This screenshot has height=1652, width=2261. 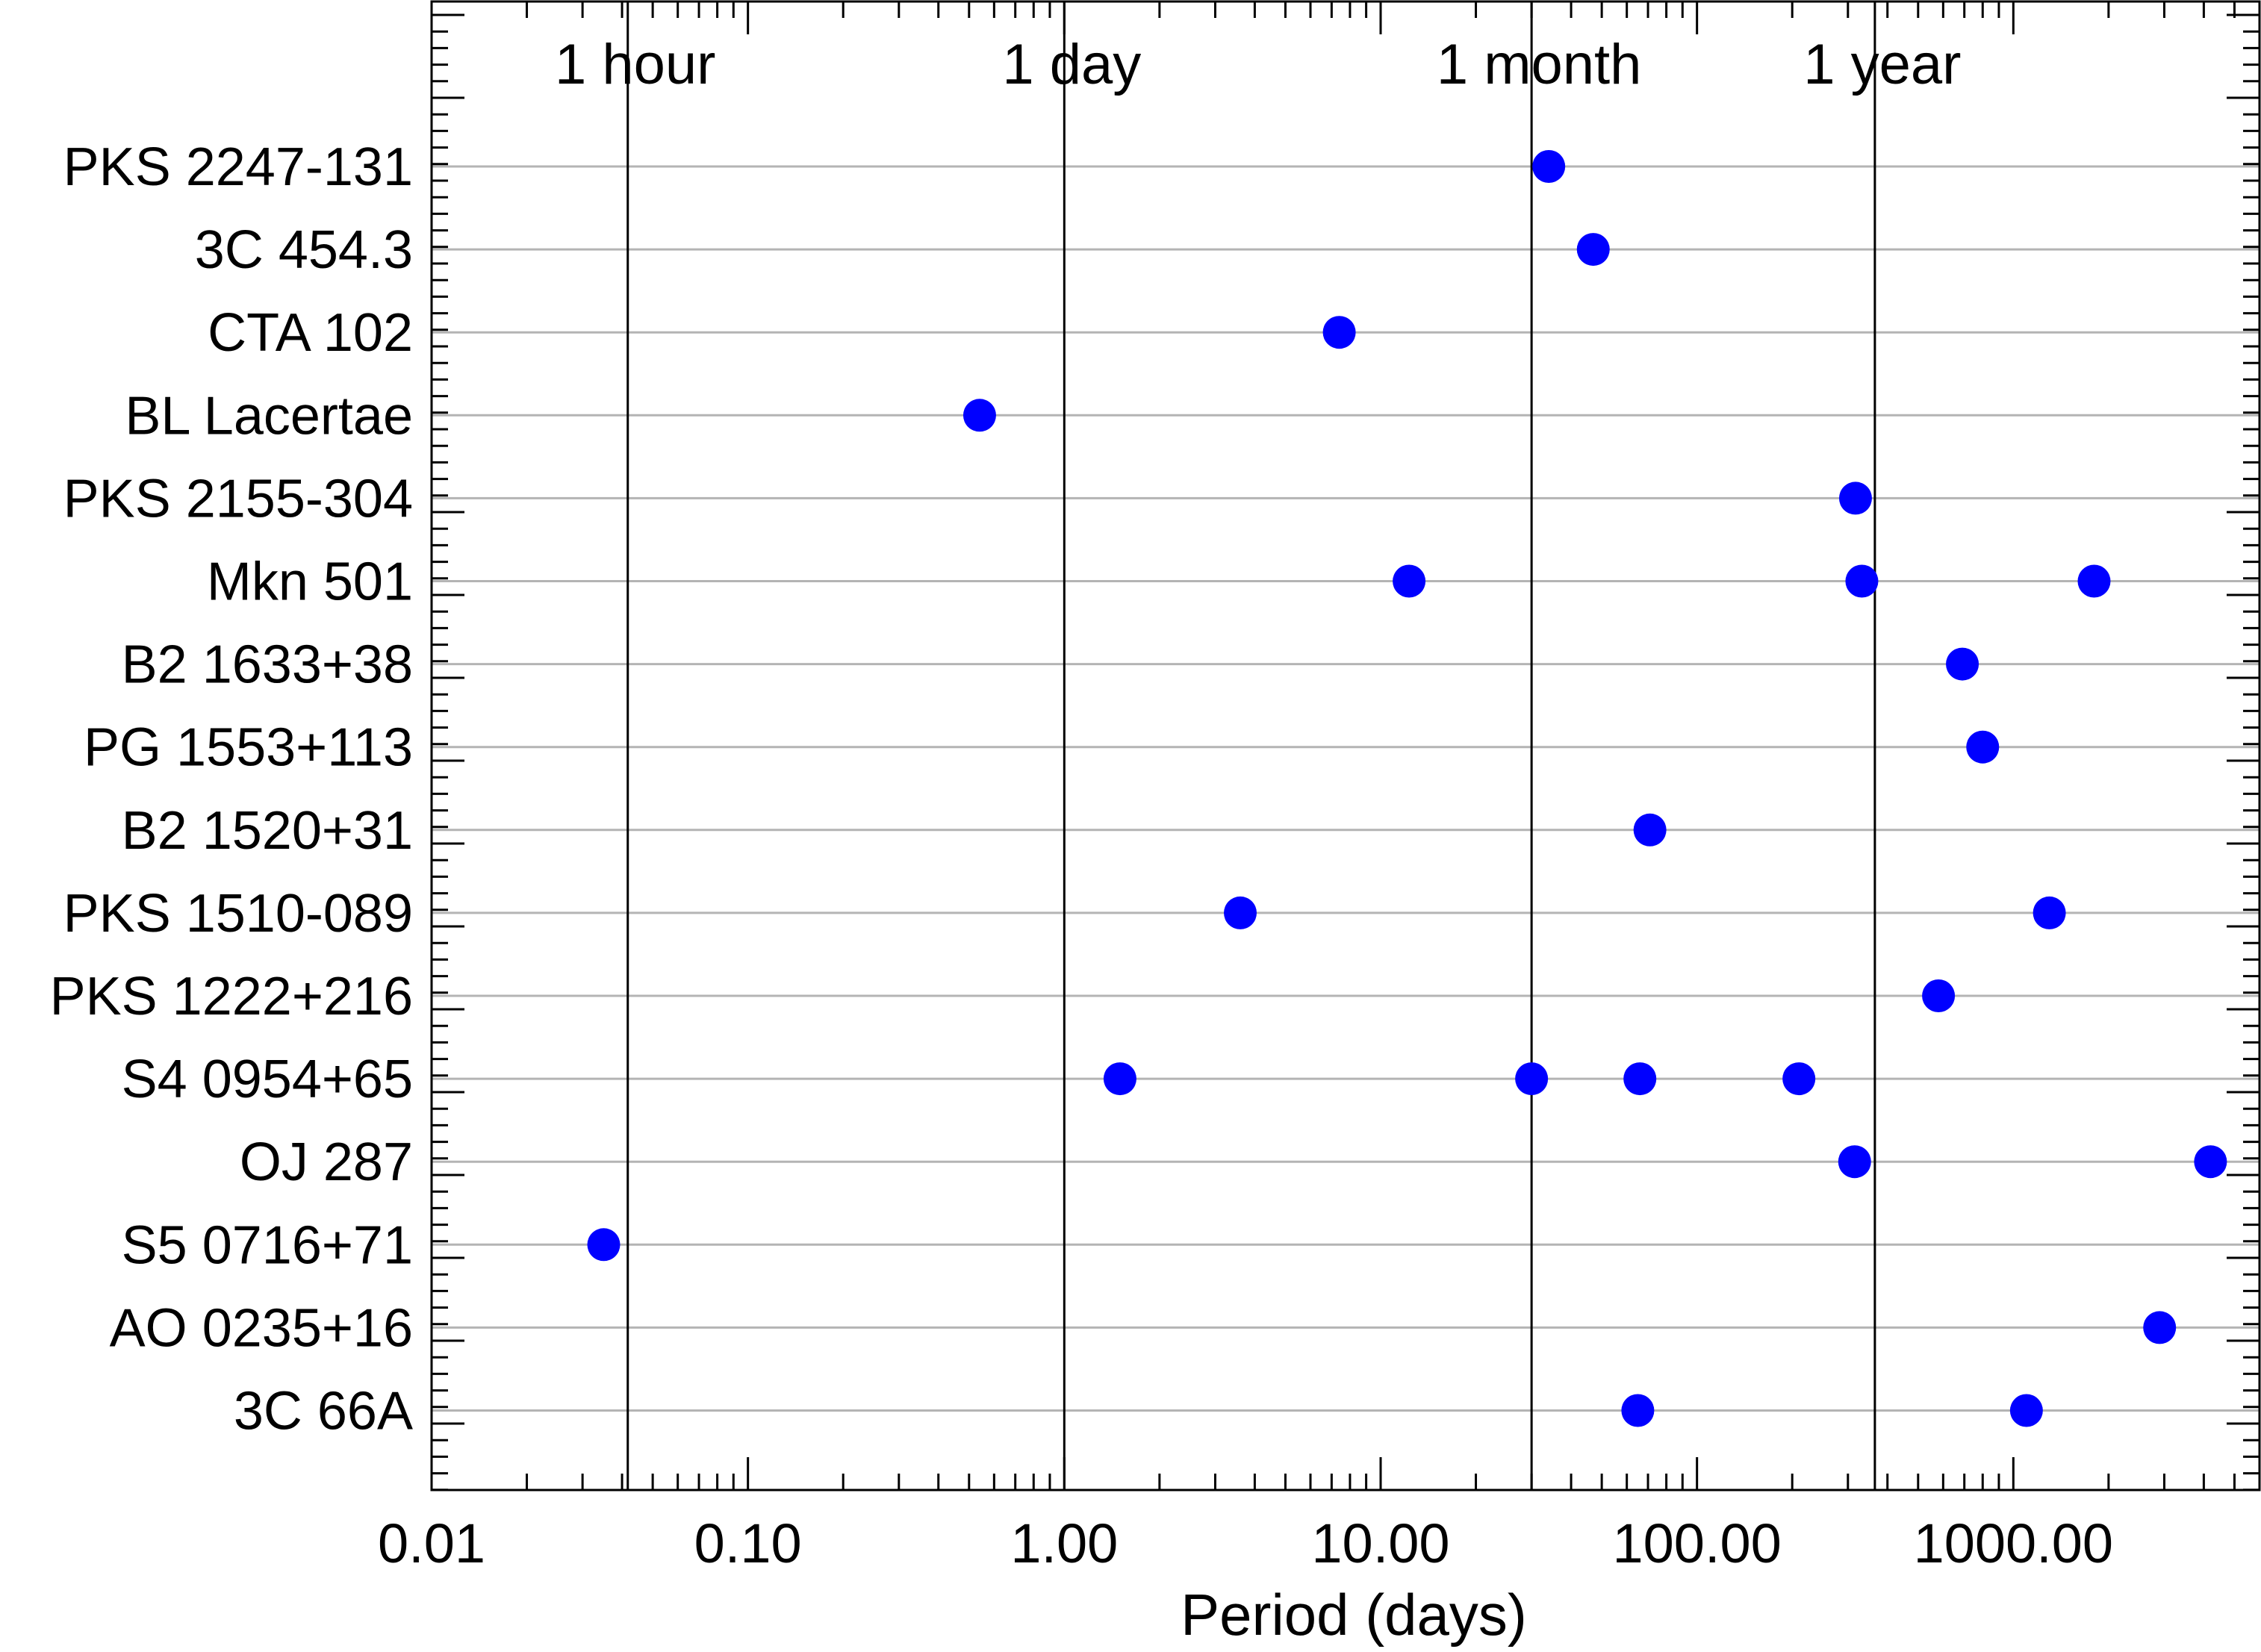 What do you see at coordinates (1882, 64) in the screenshot?
I see `reference-label: 1 year` at bounding box center [1882, 64].